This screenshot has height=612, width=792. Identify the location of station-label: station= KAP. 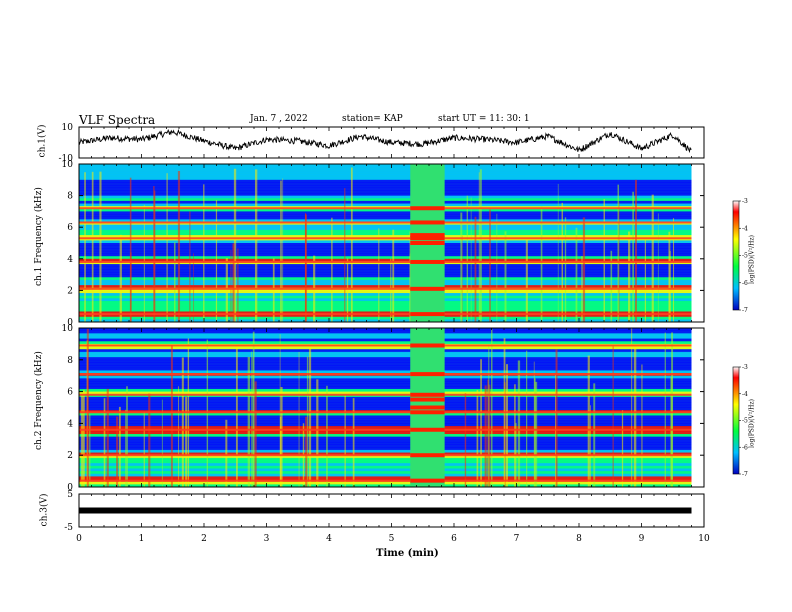
(372, 119).